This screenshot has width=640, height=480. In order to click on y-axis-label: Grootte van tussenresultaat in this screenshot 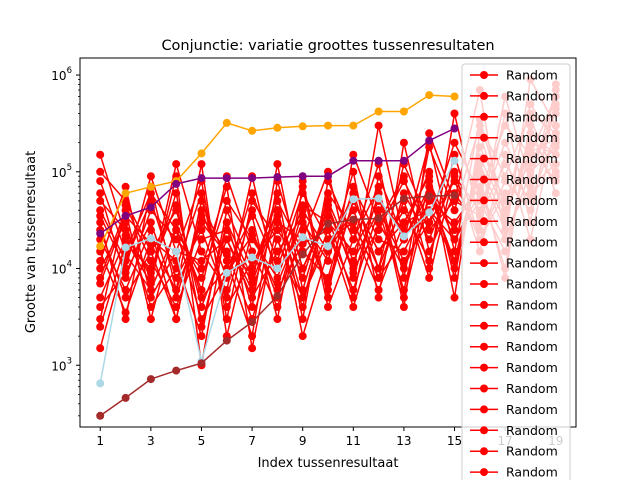, I will do `click(31, 242)`.